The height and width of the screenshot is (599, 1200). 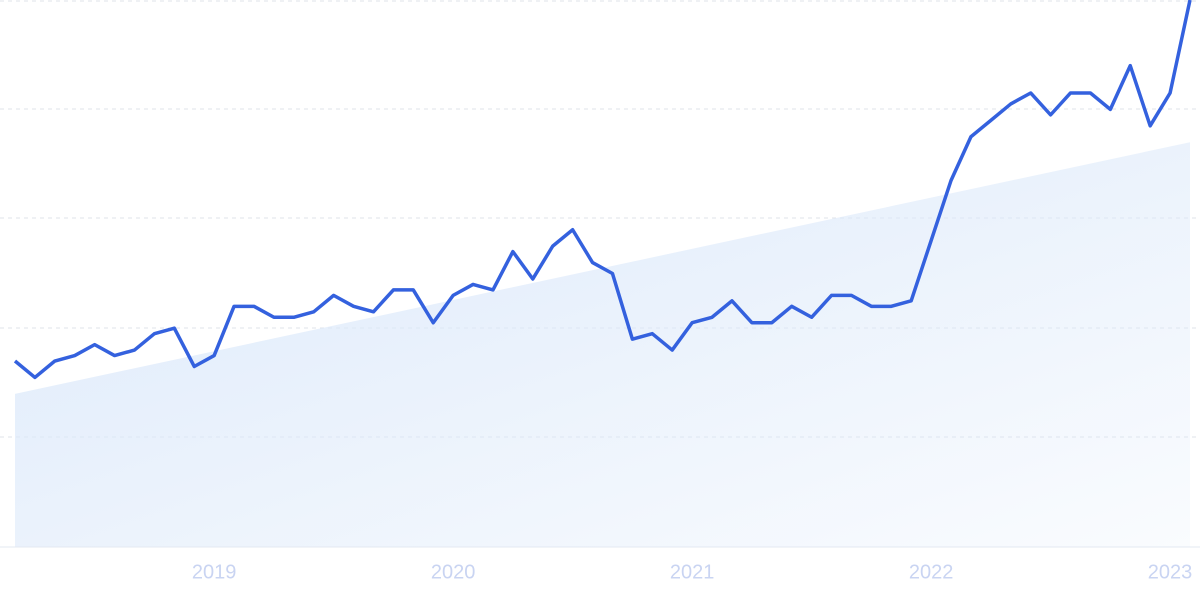 I want to click on x-tick-label: 2022, so click(x=931, y=572).